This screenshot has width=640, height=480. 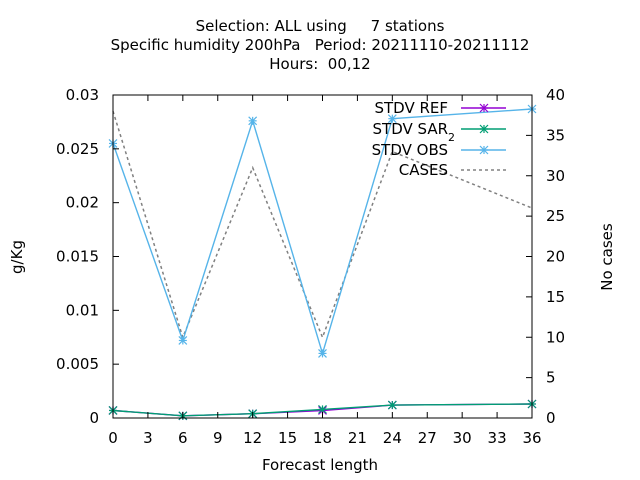 What do you see at coordinates (551, 418) in the screenshot?
I see `y2-tick-label: 0` at bounding box center [551, 418].